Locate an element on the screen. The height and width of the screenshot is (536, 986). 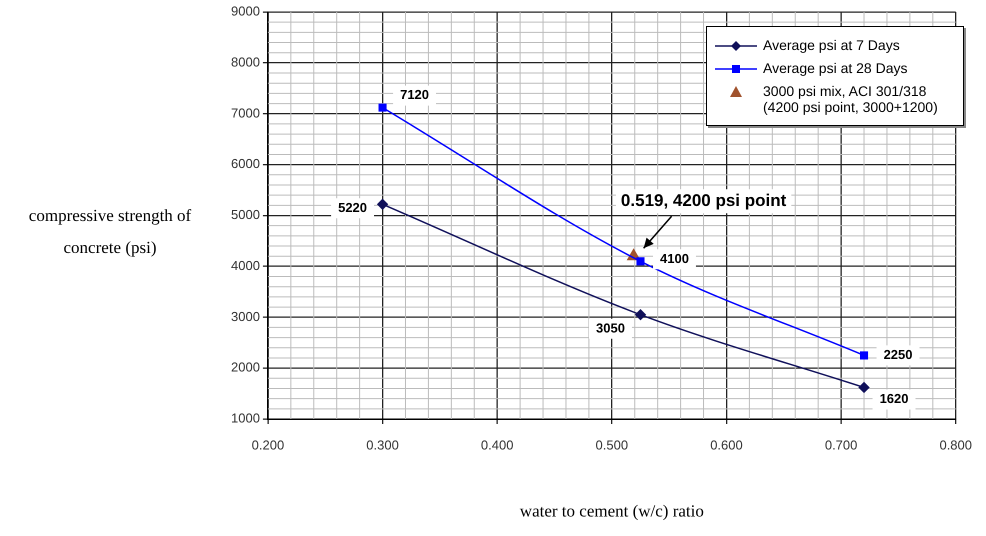
data-label: 3050 is located at coordinates (610, 328).